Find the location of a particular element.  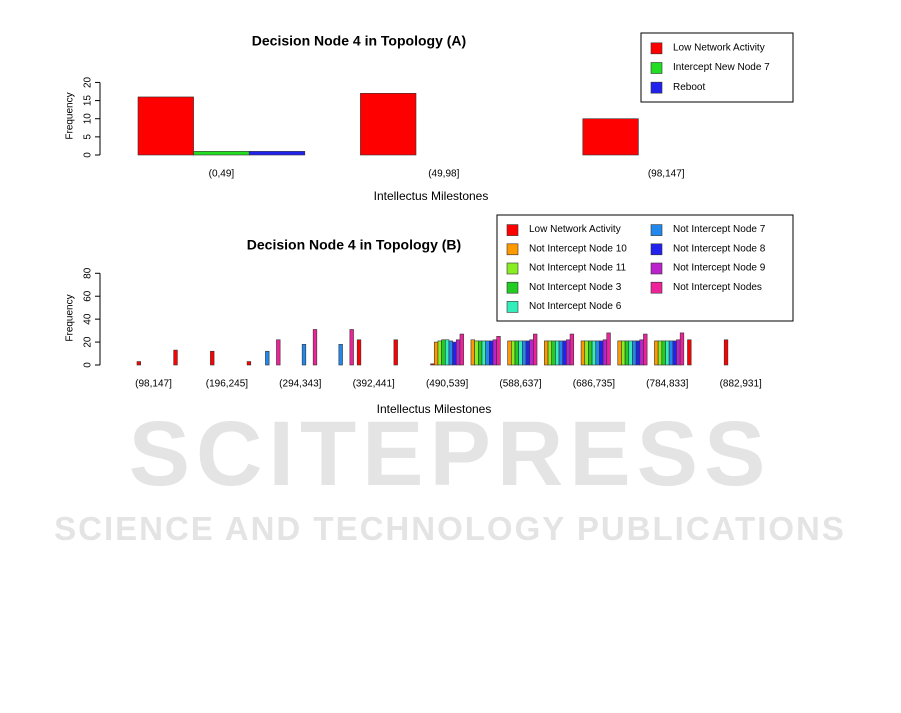

y-tick-label: 15 is located at coordinates (88, 101).